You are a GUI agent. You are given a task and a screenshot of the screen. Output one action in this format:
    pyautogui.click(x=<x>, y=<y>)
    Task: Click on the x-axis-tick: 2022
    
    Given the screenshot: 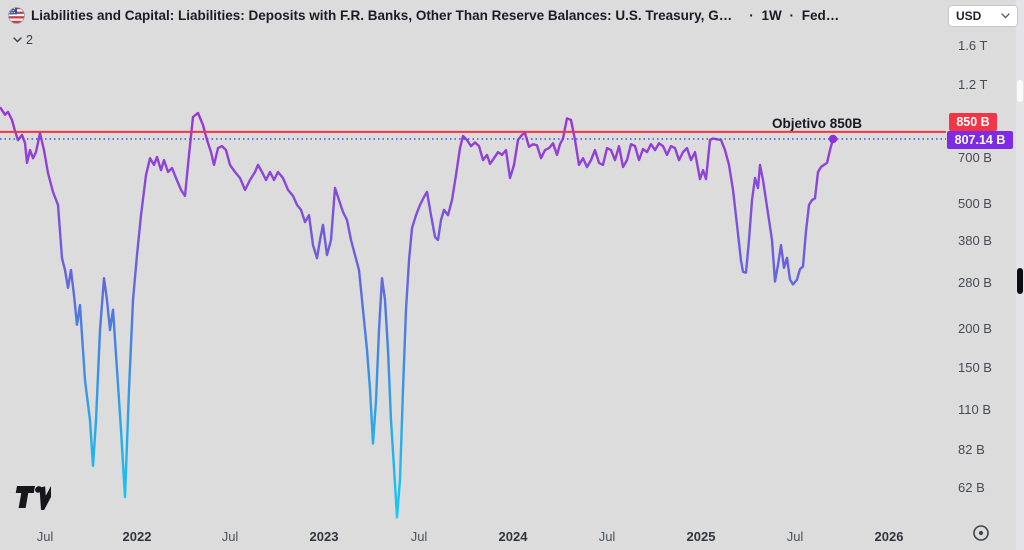 What is the action you would take?
    pyautogui.click(x=137, y=536)
    